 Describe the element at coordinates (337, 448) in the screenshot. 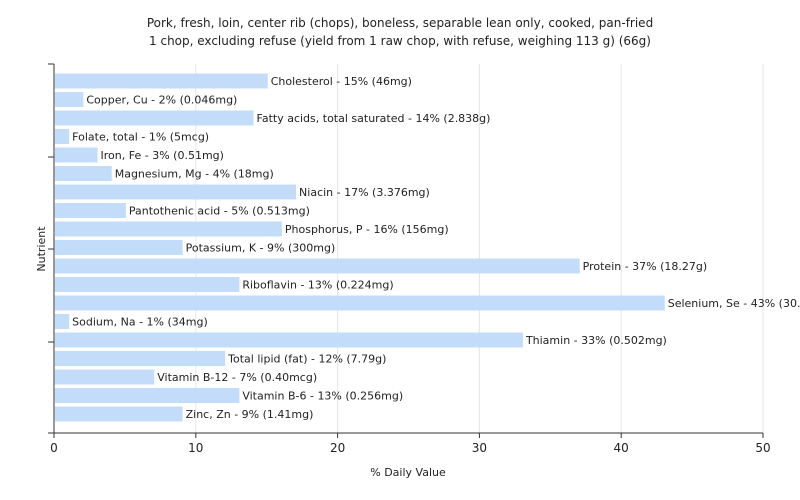

I see `x-tick-label-20: 20` at that location.